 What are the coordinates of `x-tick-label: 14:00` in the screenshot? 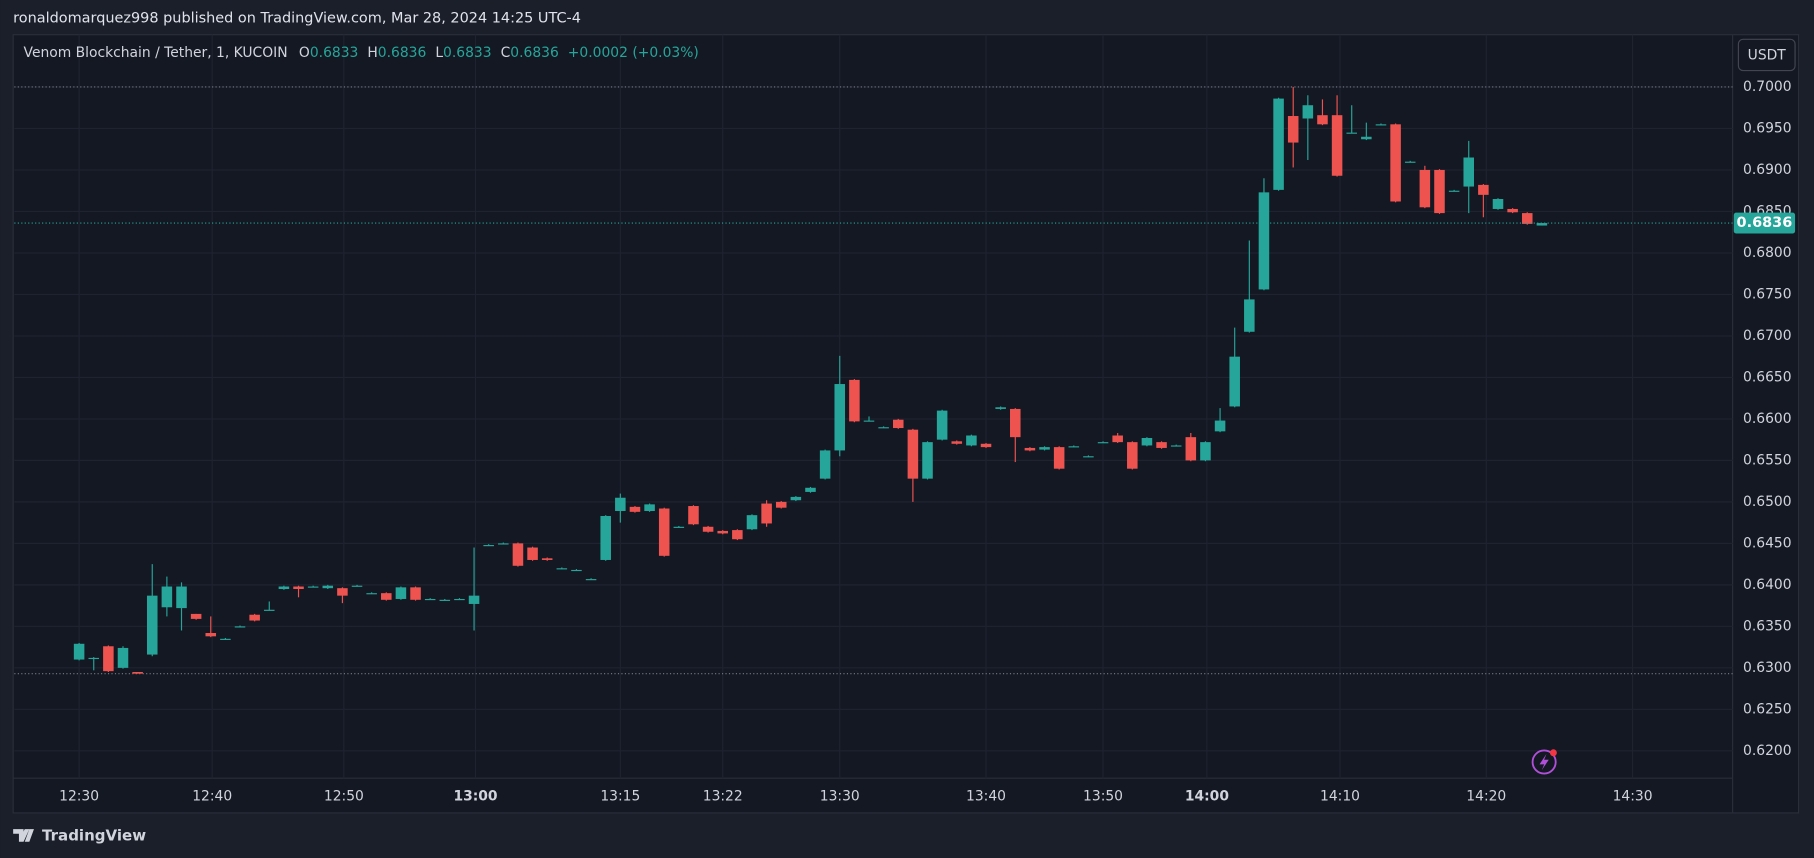 It's located at (1207, 797).